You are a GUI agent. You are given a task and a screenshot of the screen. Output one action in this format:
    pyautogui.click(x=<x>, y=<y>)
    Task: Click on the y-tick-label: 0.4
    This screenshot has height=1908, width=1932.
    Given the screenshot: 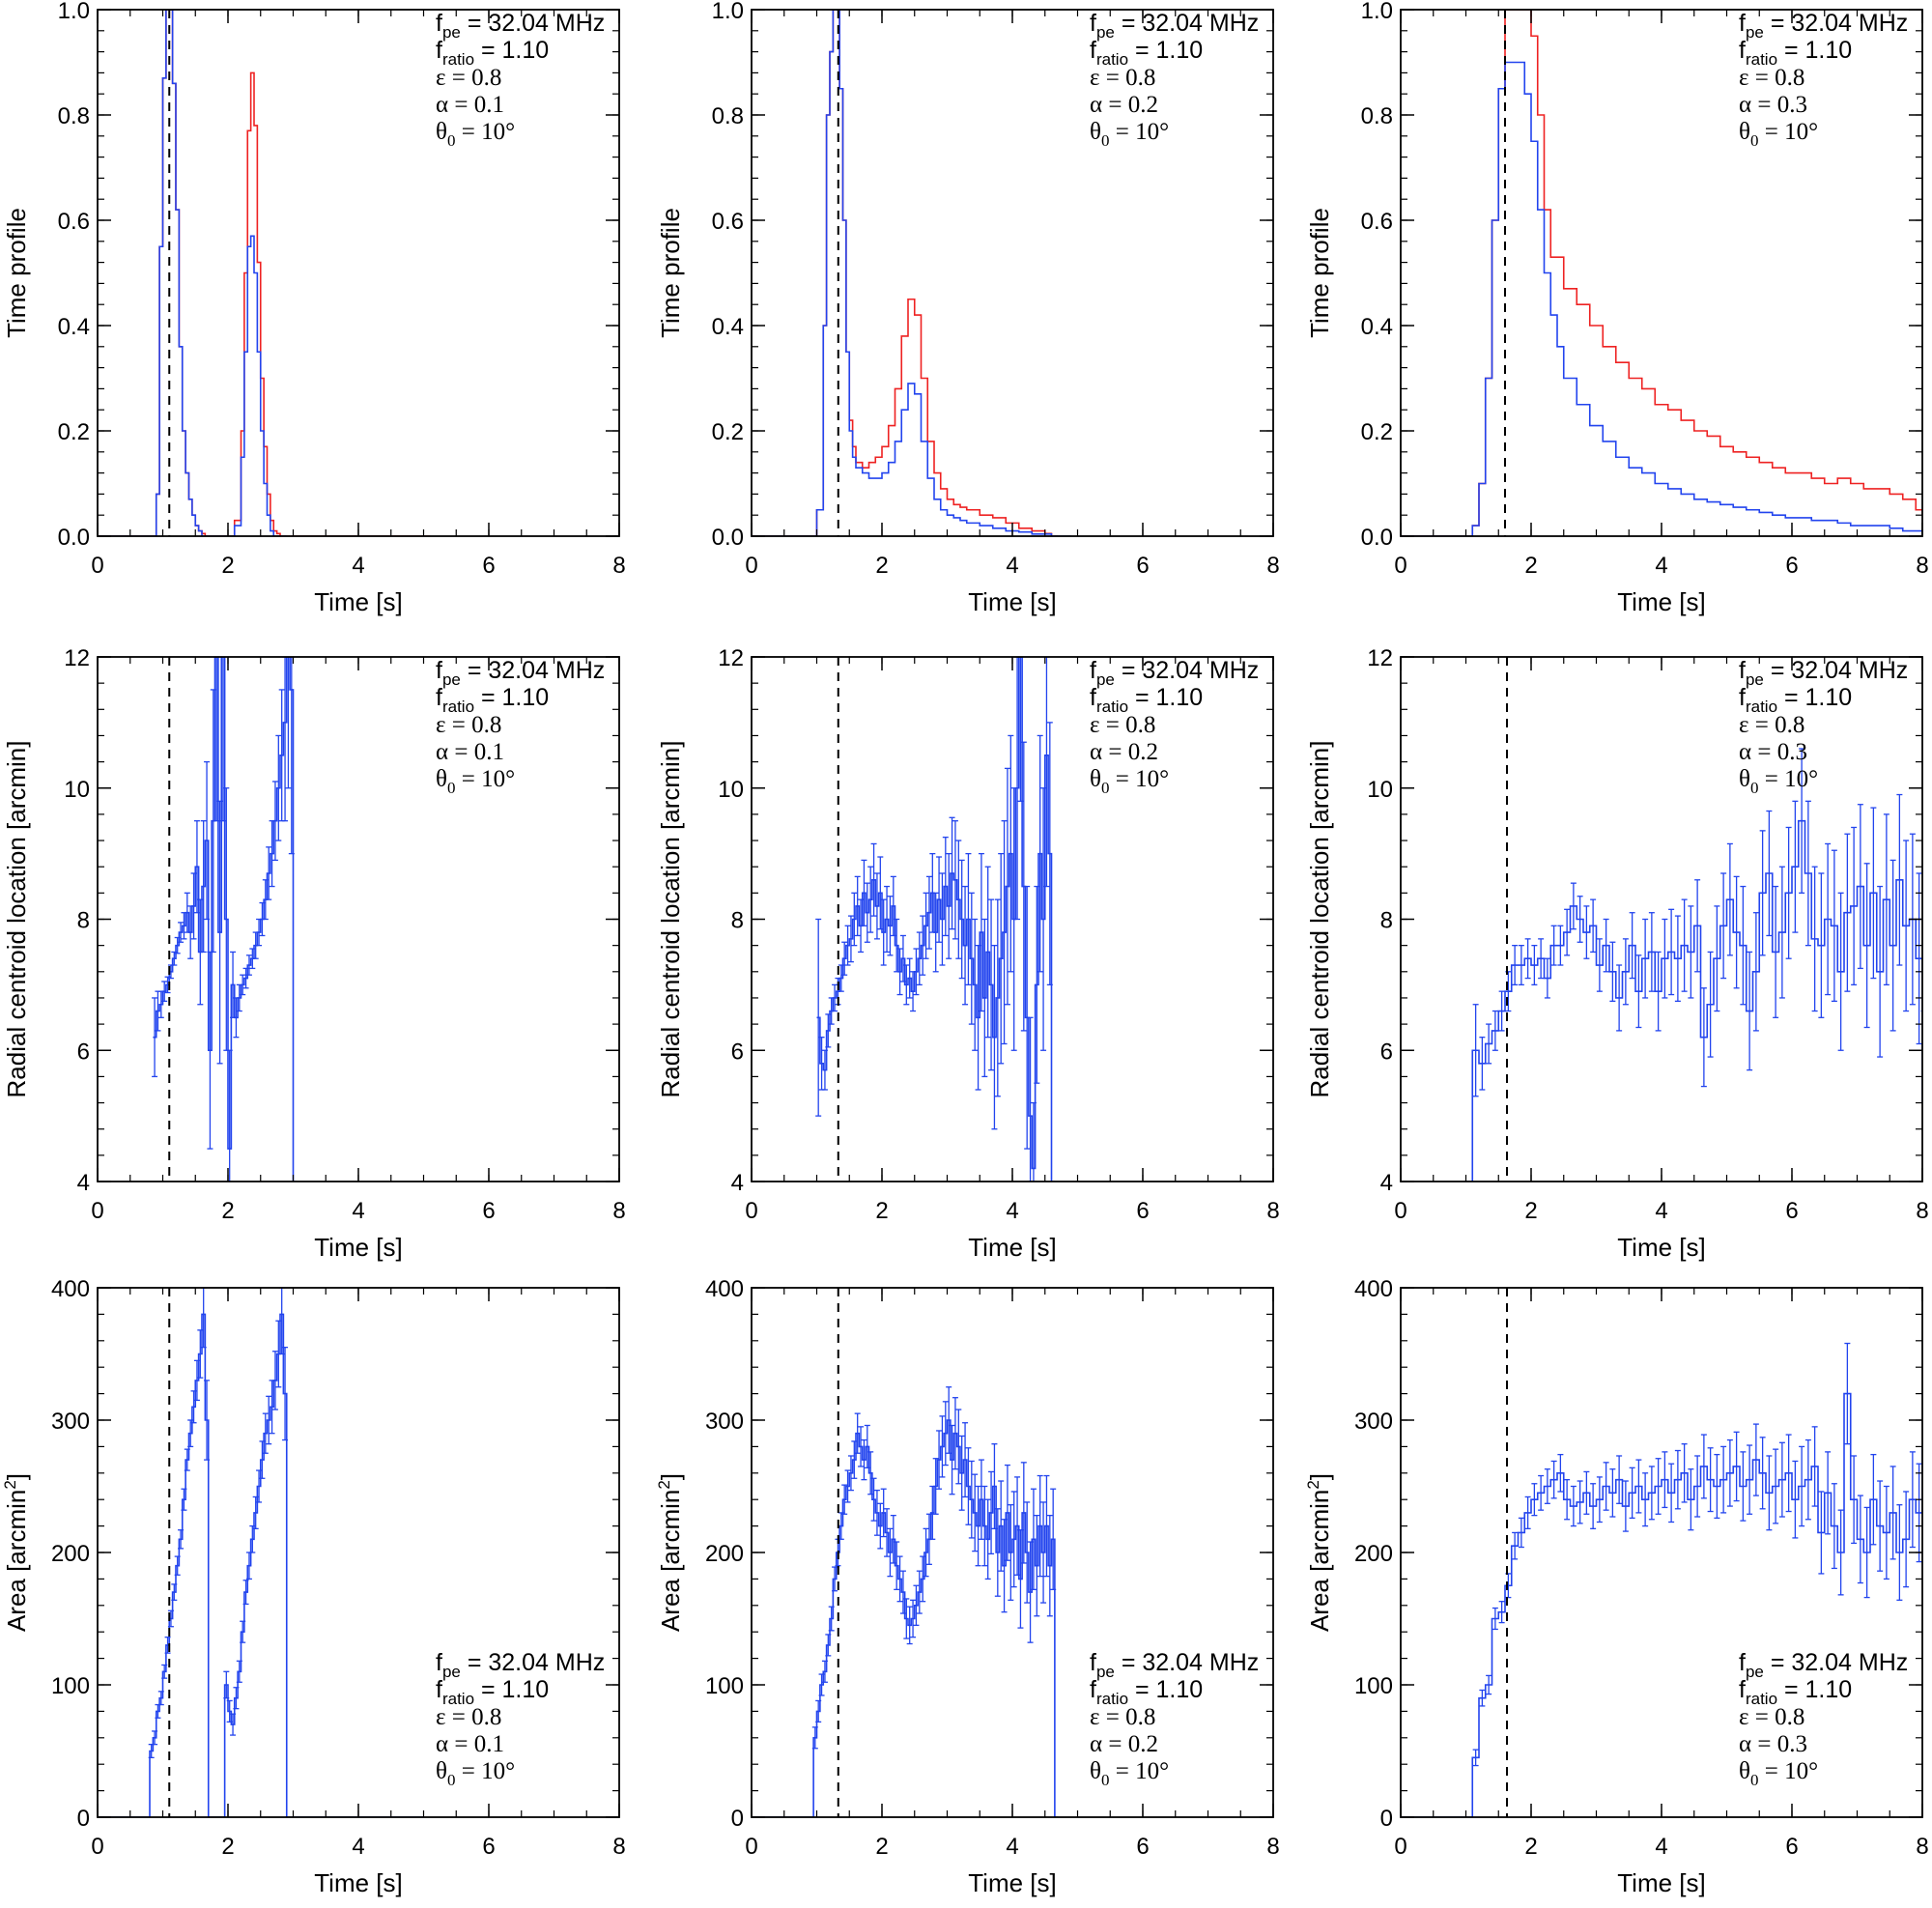 What is the action you would take?
    pyautogui.click(x=728, y=327)
    